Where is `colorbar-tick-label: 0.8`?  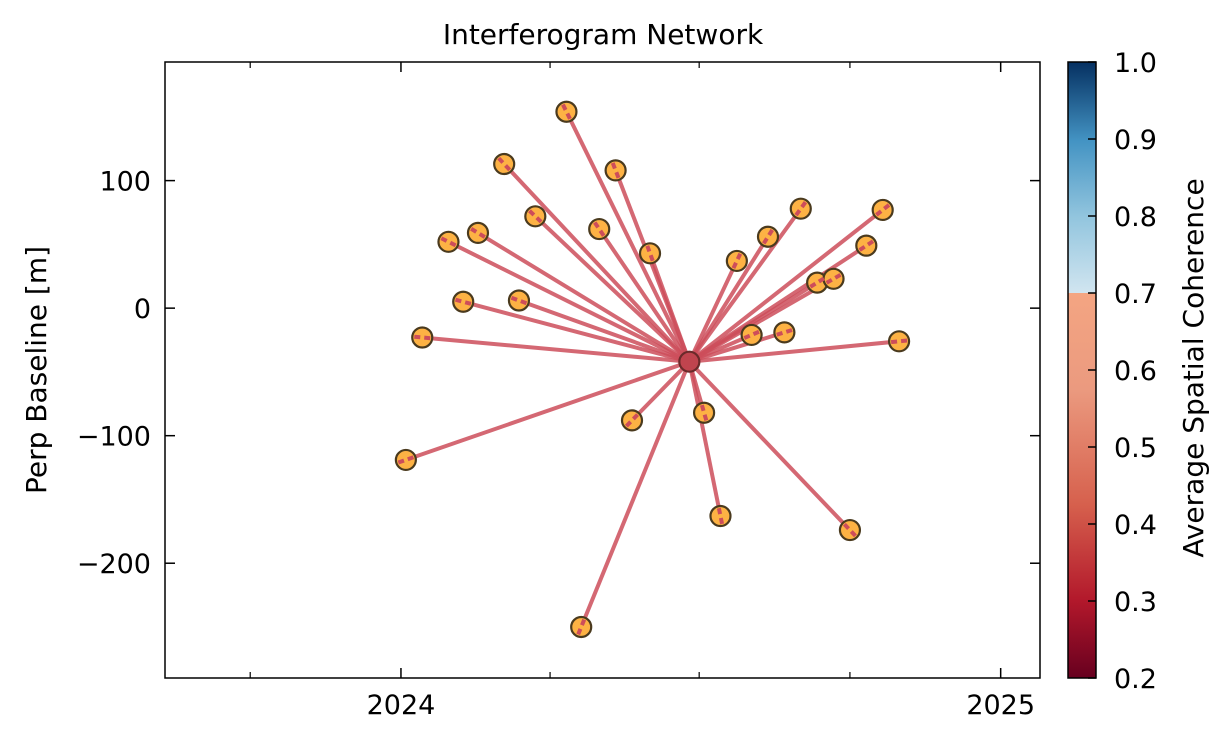
colorbar-tick-label: 0.8 is located at coordinates (1135, 217).